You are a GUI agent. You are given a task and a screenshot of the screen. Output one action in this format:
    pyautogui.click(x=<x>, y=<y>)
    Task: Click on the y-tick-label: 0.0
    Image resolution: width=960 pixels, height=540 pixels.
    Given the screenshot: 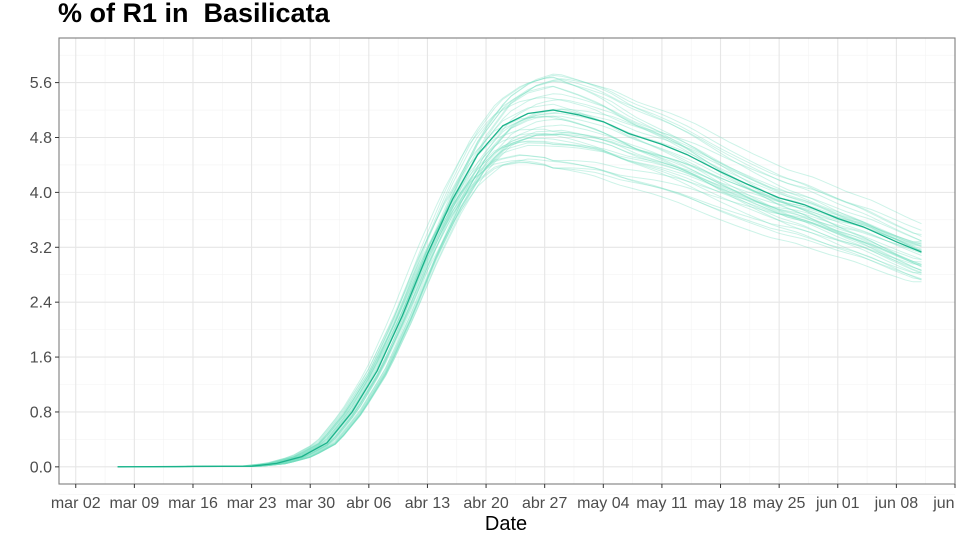 What is the action you would take?
    pyautogui.click(x=41, y=467)
    